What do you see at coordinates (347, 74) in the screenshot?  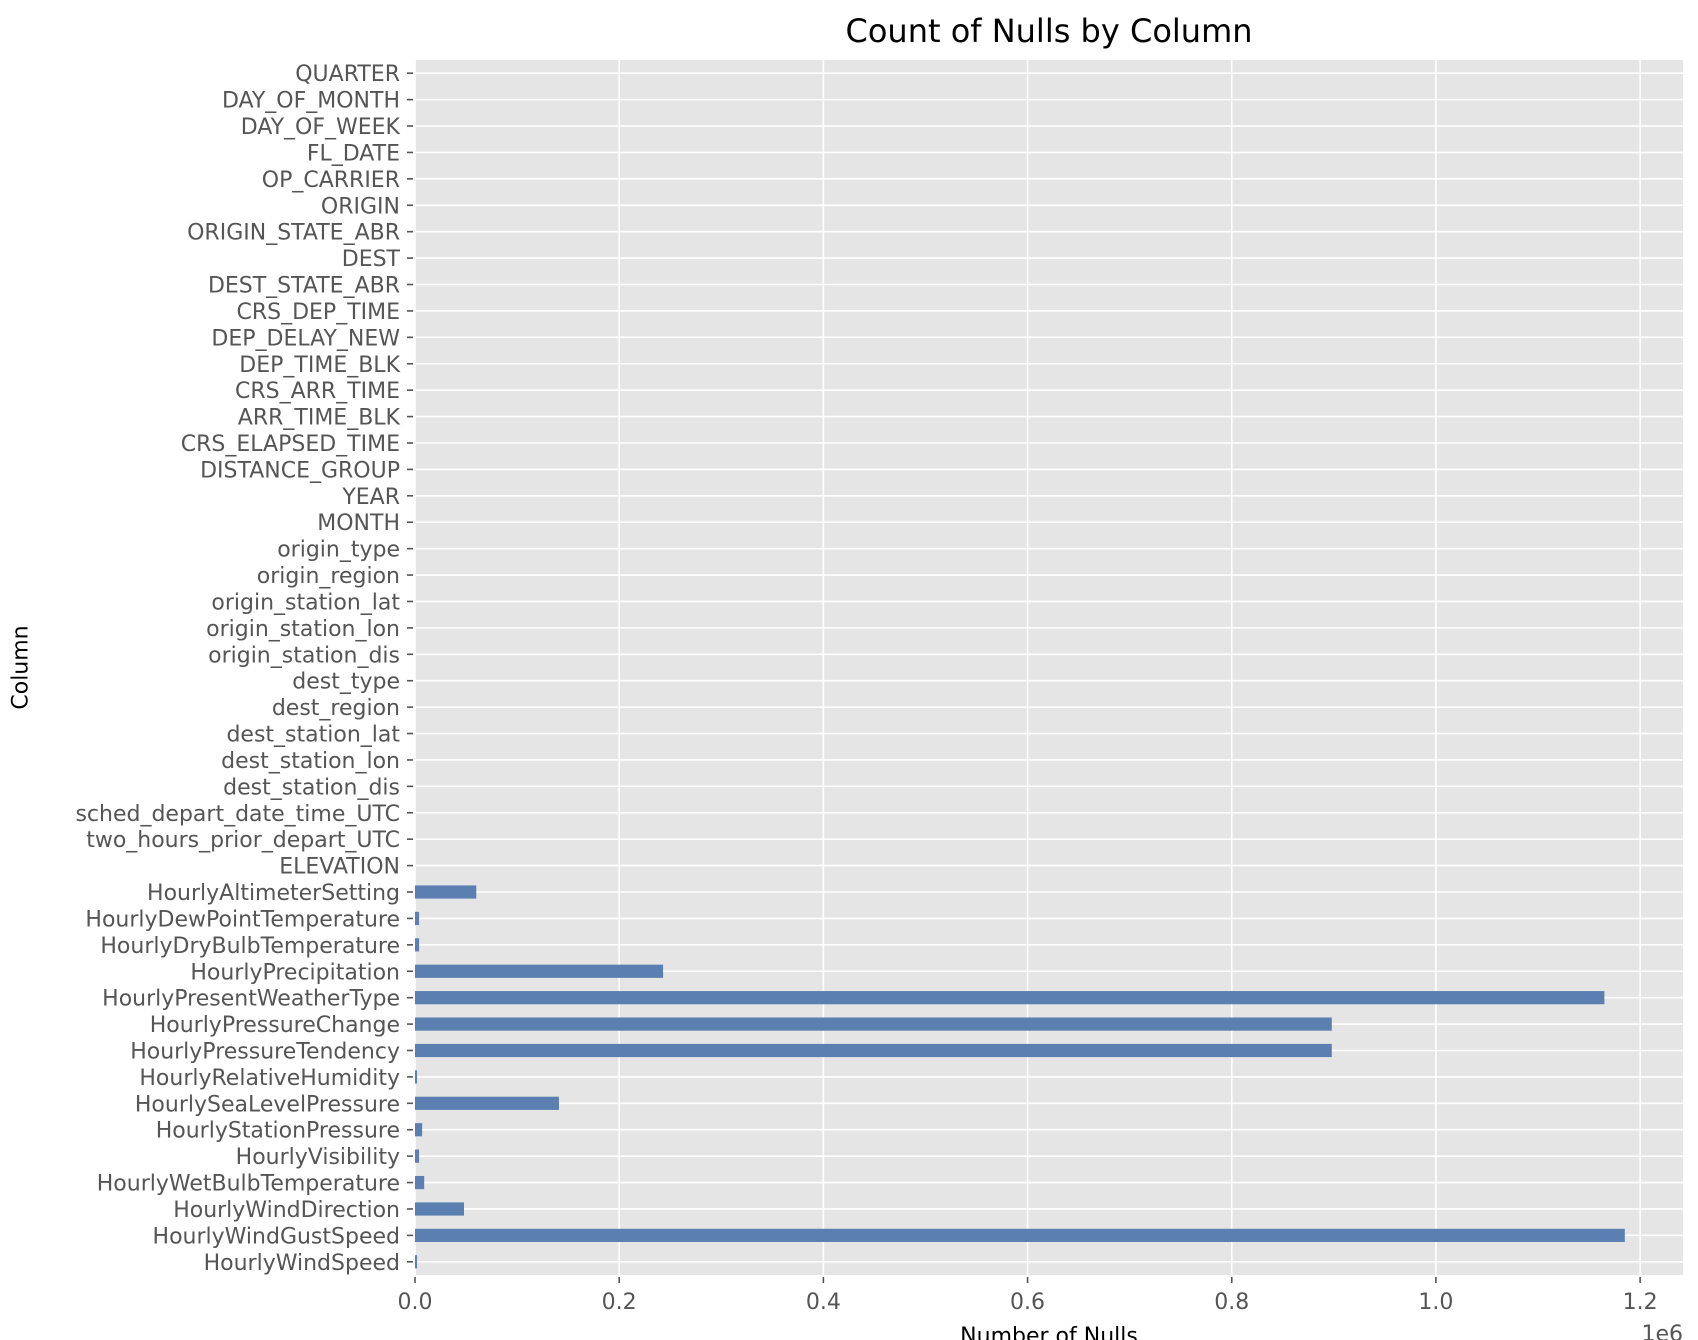 I see `y-tick-label: QUARTER` at bounding box center [347, 74].